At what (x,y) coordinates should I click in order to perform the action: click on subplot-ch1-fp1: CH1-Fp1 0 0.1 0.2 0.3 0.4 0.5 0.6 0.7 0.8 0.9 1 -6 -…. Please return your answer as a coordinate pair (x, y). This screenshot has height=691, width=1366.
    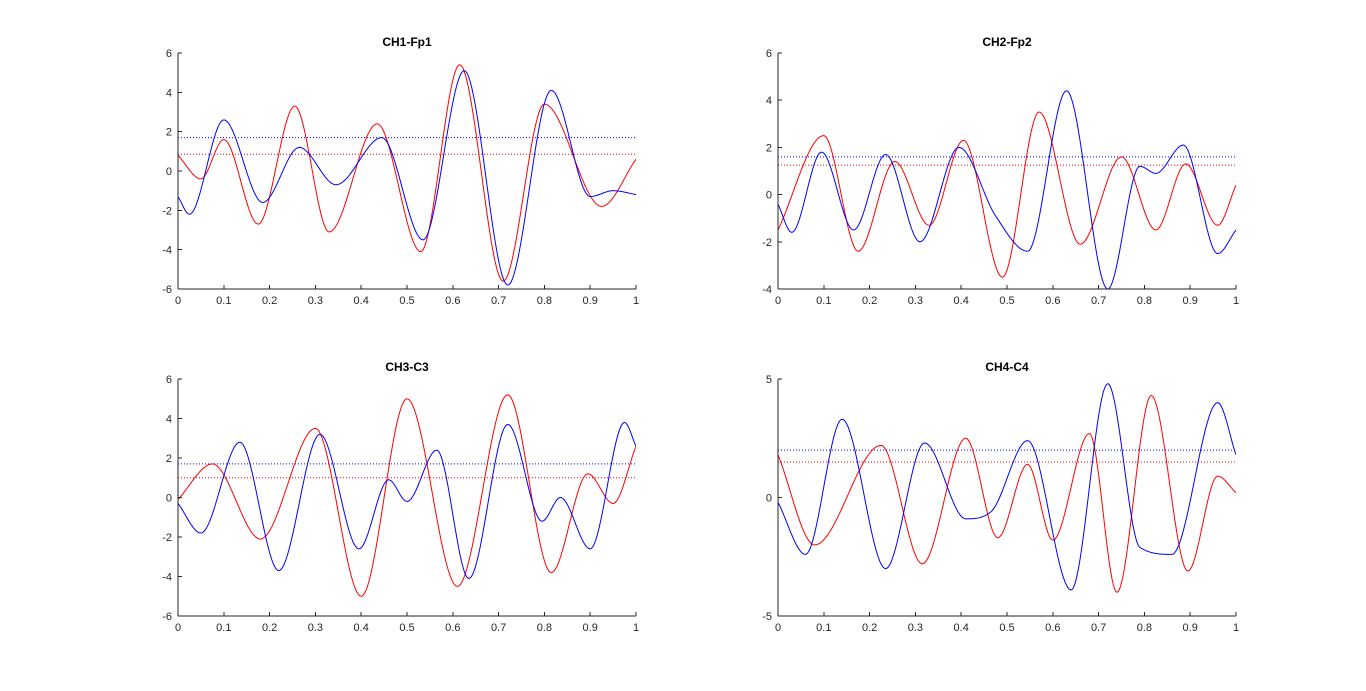
    Looking at the image, I should click on (400, 171).